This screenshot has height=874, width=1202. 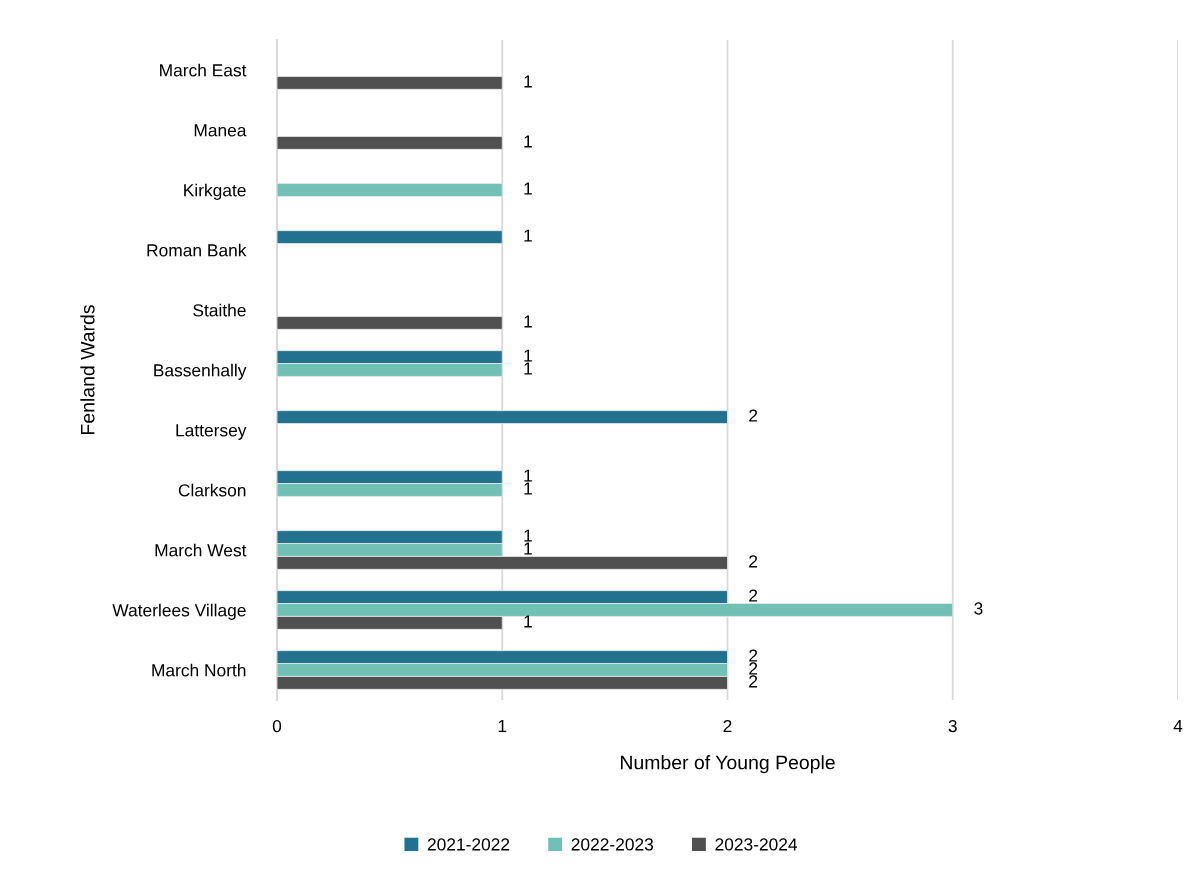 What do you see at coordinates (502, 726) in the screenshot?
I see `x-tick-label: 1` at bounding box center [502, 726].